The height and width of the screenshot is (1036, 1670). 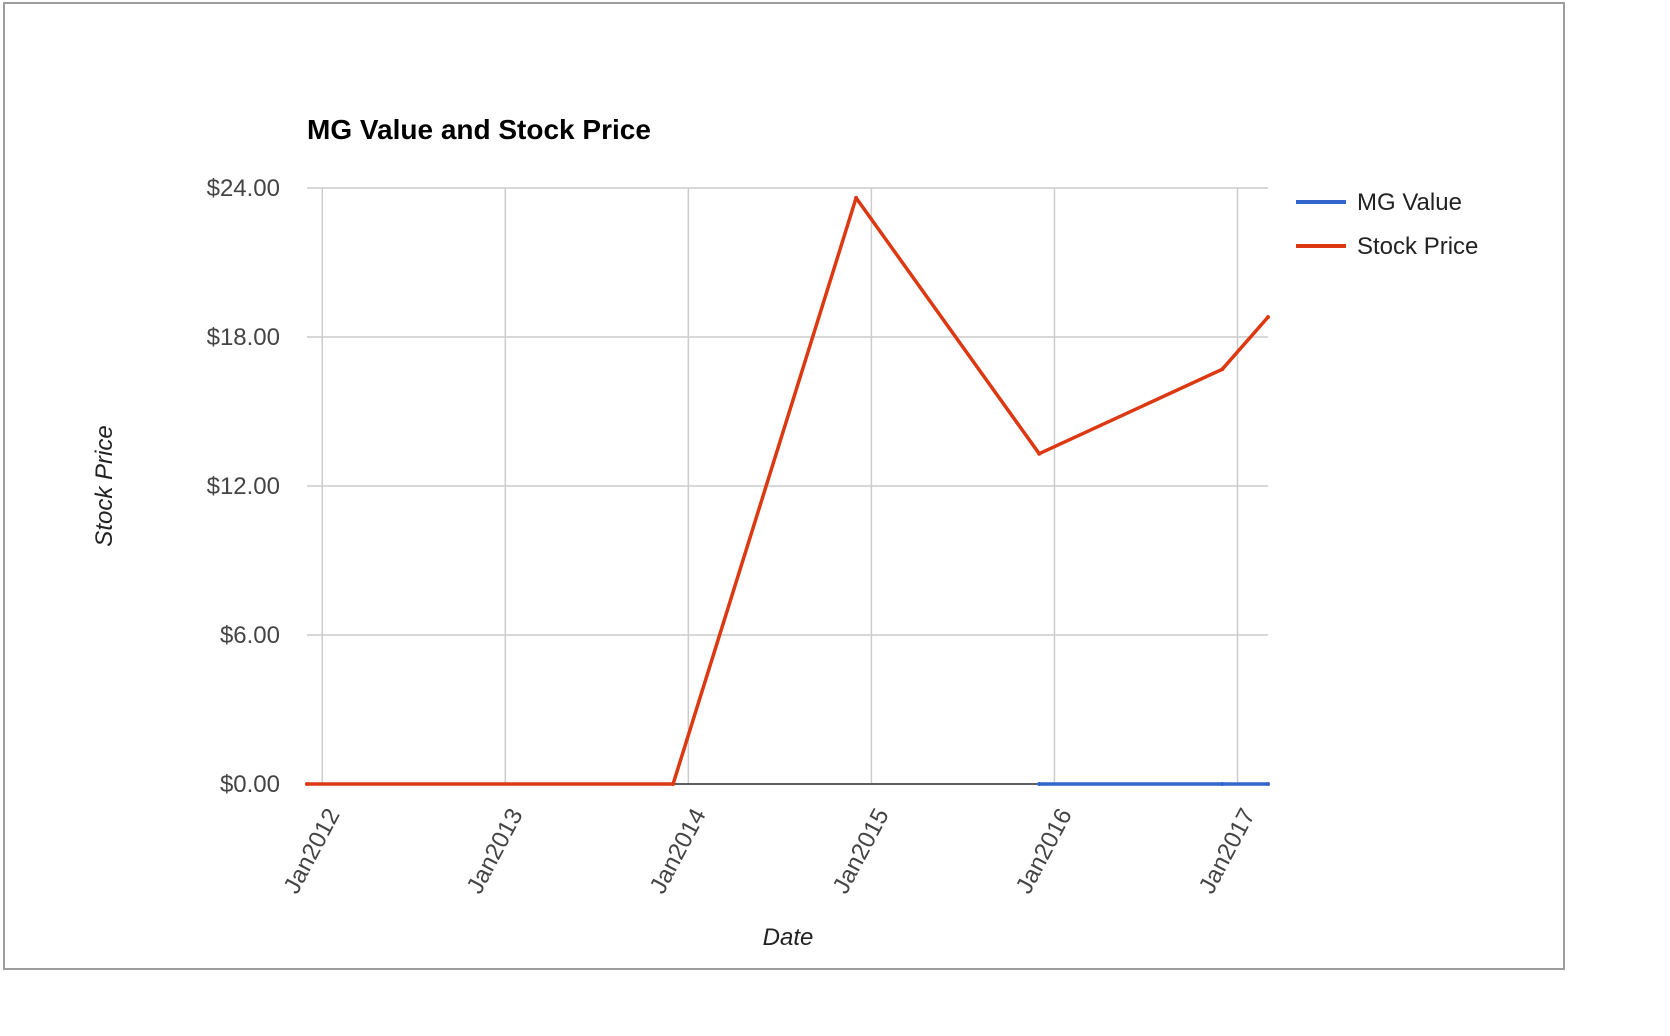 I want to click on x-axis-title: Date, so click(x=788, y=937).